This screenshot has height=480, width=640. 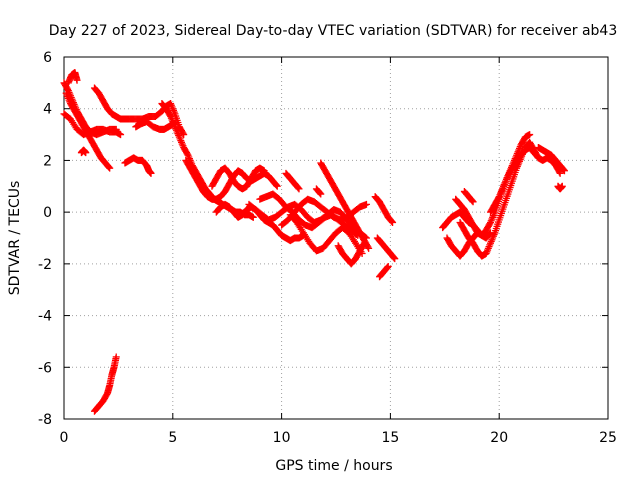 I want to click on y-tick-label: -8, so click(x=45, y=420).